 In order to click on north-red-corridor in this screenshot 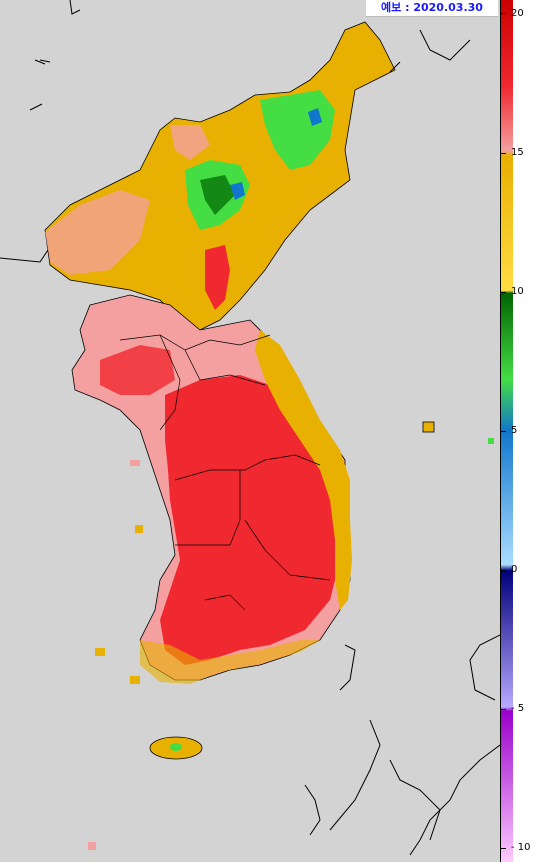, I will do `click(217, 277)`.